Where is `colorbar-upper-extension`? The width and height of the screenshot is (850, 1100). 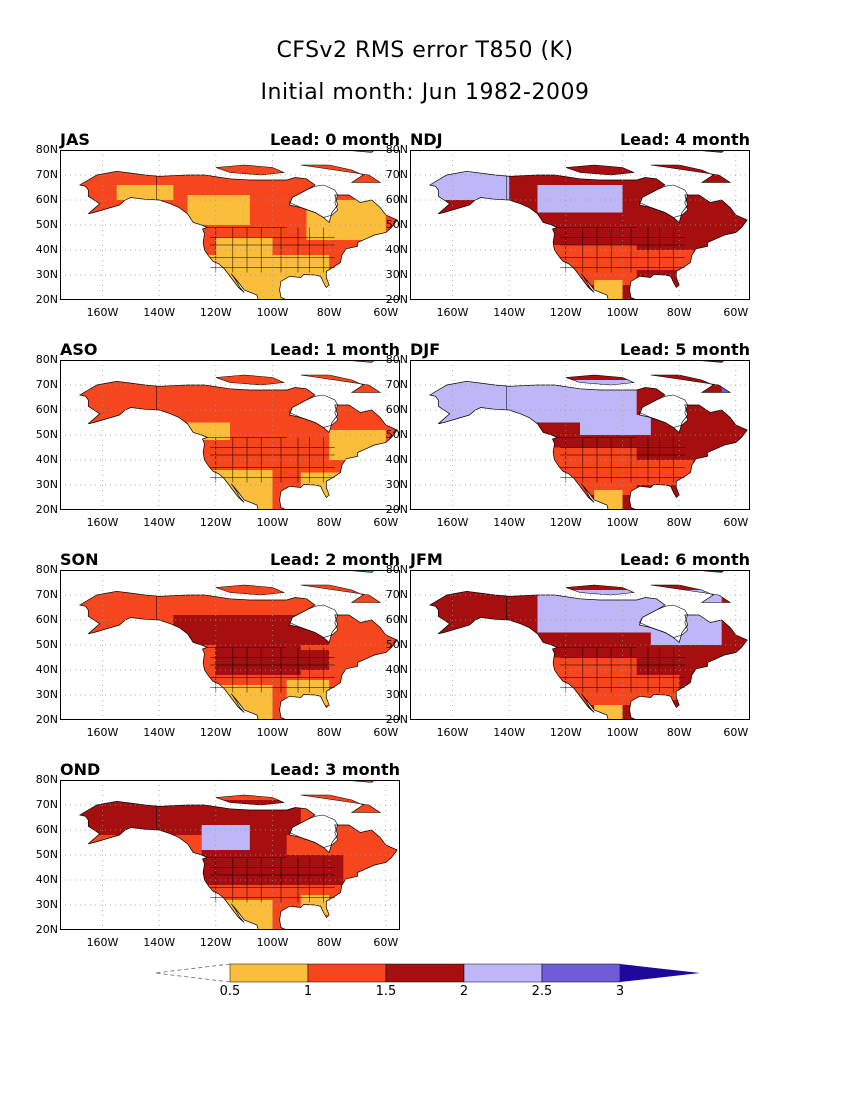 colorbar-upper-extension is located at coordinates (660, 973).